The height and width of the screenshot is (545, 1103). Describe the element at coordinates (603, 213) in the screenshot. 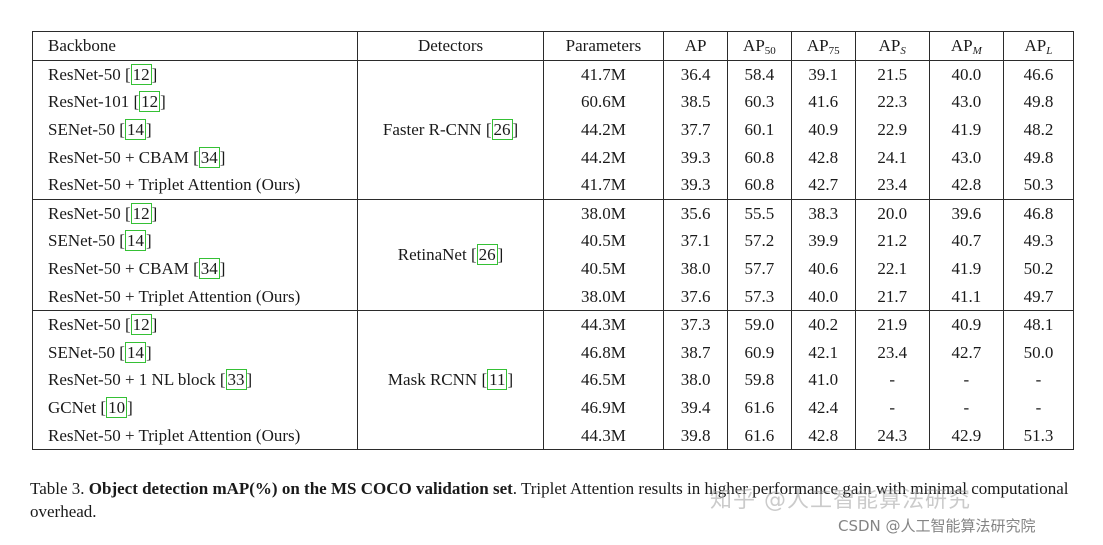

I see `params-cell: 38.0M` at that location.